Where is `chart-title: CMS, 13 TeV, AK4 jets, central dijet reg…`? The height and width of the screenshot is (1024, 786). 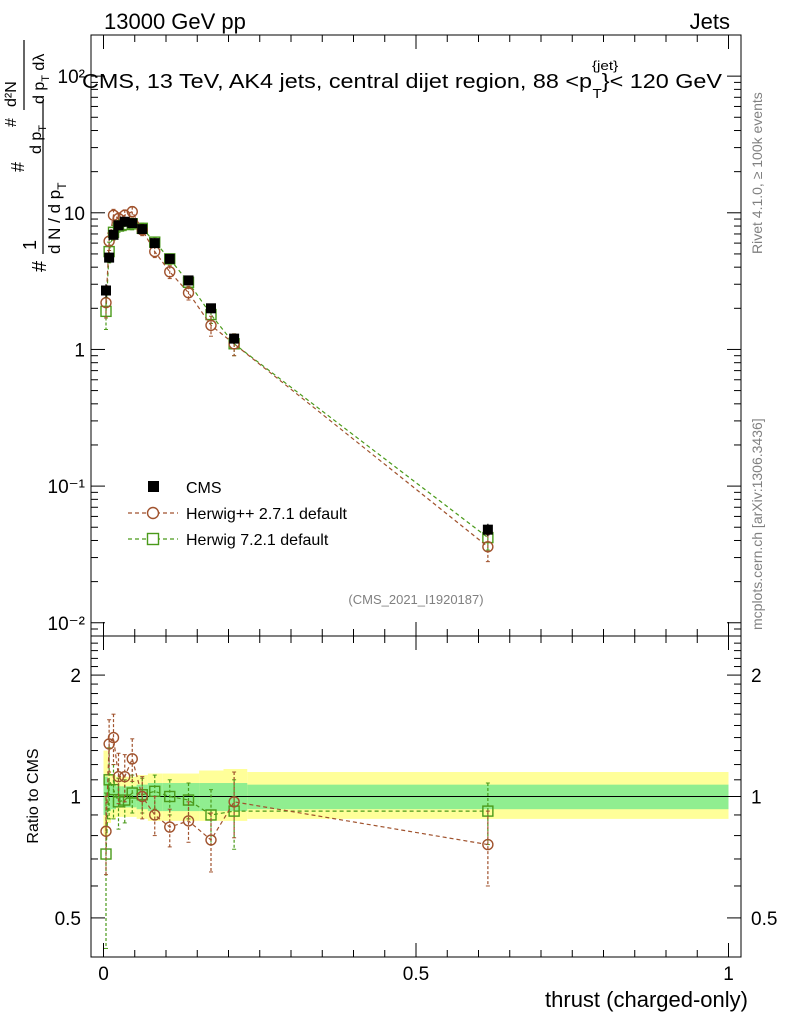
chart-title: CMS, 13 TeV, AK4 jets, central dijet reg… is located at coordinates (402, 79).